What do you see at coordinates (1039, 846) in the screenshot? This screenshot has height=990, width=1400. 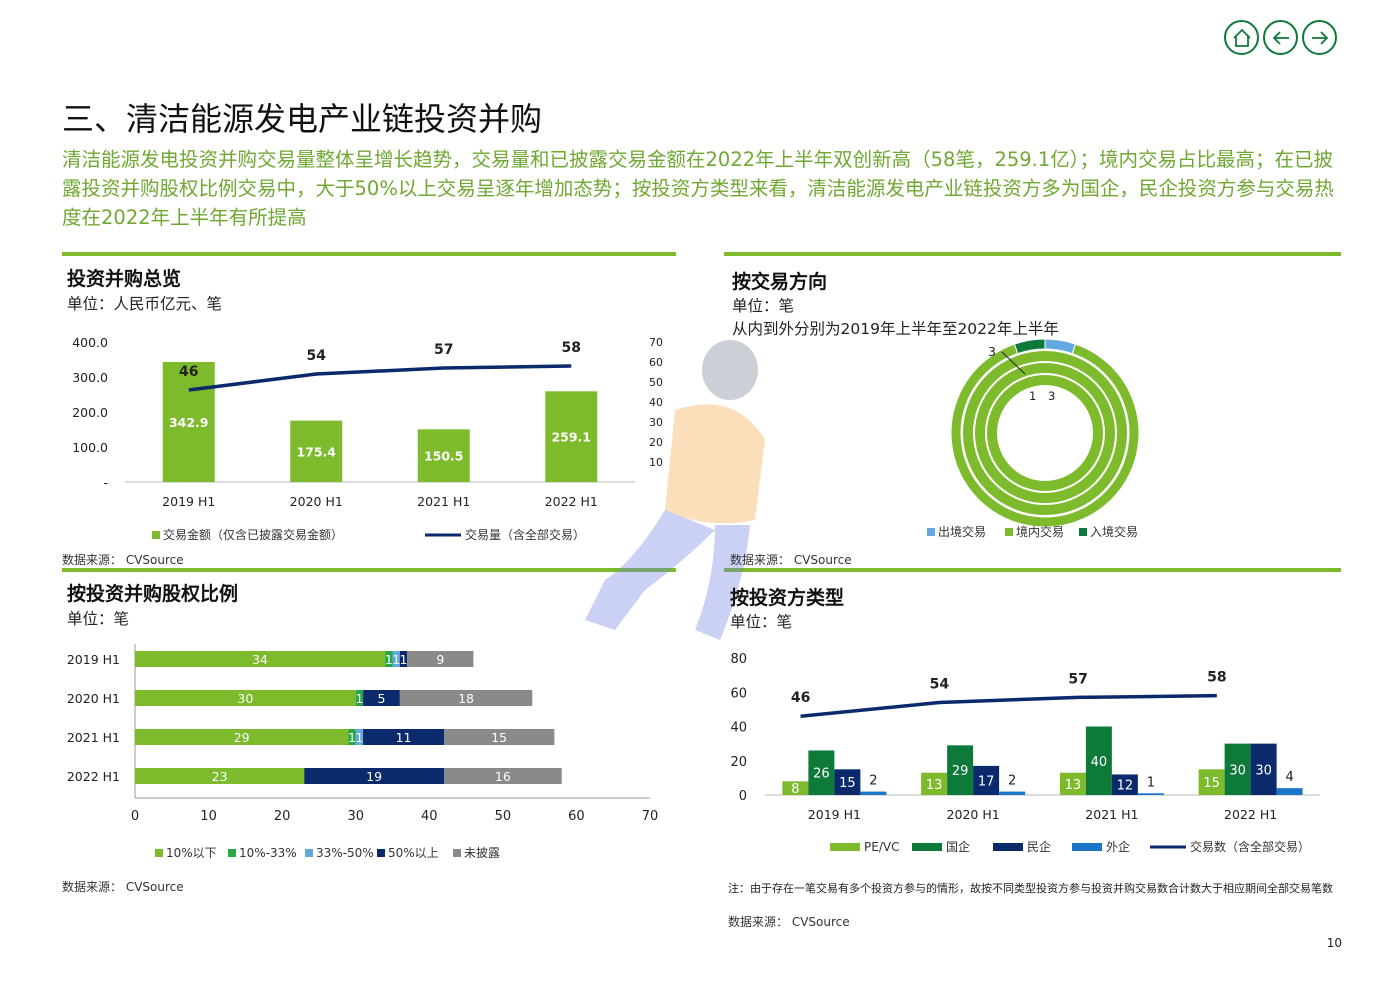 I see `legend-investor-label: 民企` at bounding box center [1039, 846].